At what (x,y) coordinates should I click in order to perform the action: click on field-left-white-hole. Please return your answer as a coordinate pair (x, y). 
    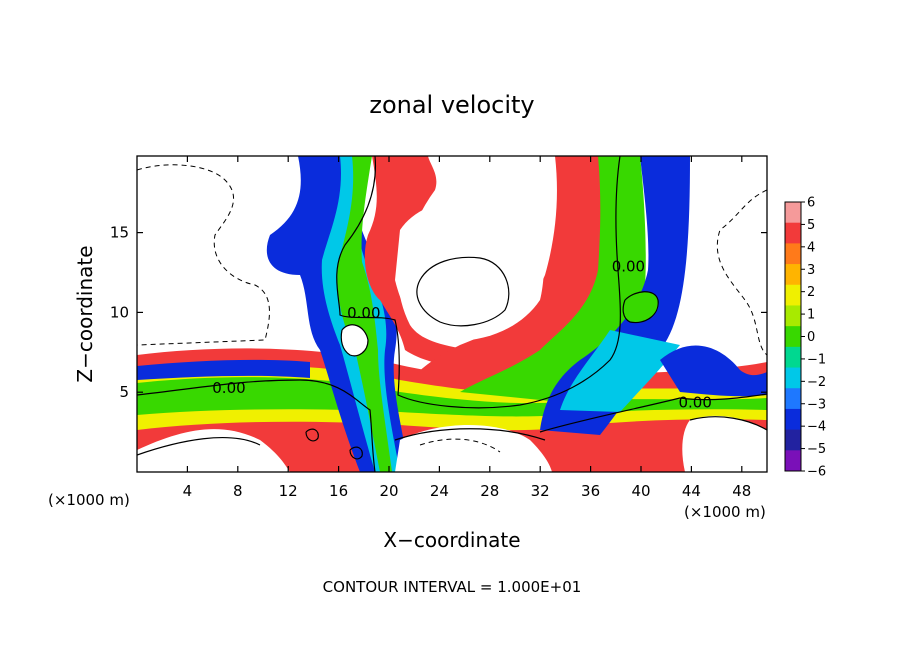
    Looking at the image, I should click on (354, 340).